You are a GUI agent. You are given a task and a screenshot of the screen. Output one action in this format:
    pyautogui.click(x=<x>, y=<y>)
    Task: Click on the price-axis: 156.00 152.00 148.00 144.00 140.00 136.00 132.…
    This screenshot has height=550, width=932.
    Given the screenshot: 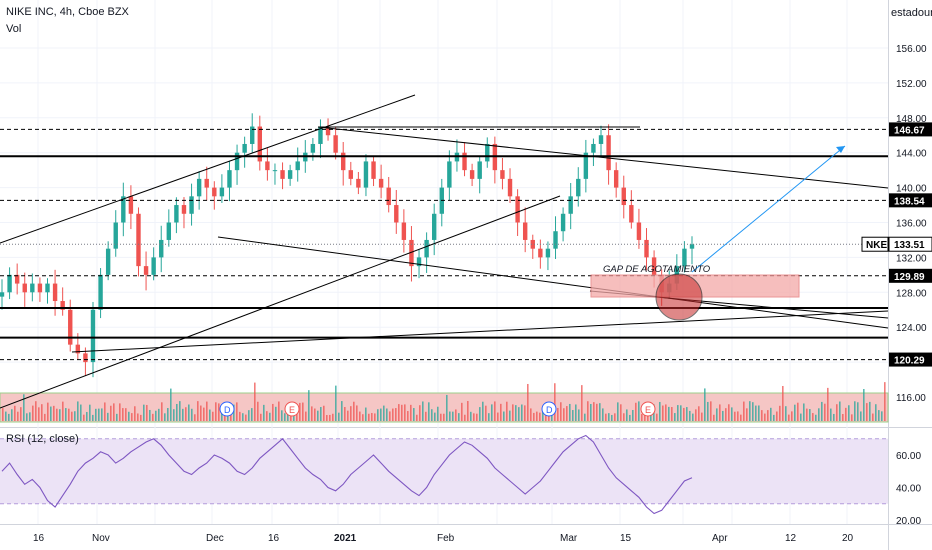 What is the action you would take?
    pyautogui.click(x=896, y=224)
    